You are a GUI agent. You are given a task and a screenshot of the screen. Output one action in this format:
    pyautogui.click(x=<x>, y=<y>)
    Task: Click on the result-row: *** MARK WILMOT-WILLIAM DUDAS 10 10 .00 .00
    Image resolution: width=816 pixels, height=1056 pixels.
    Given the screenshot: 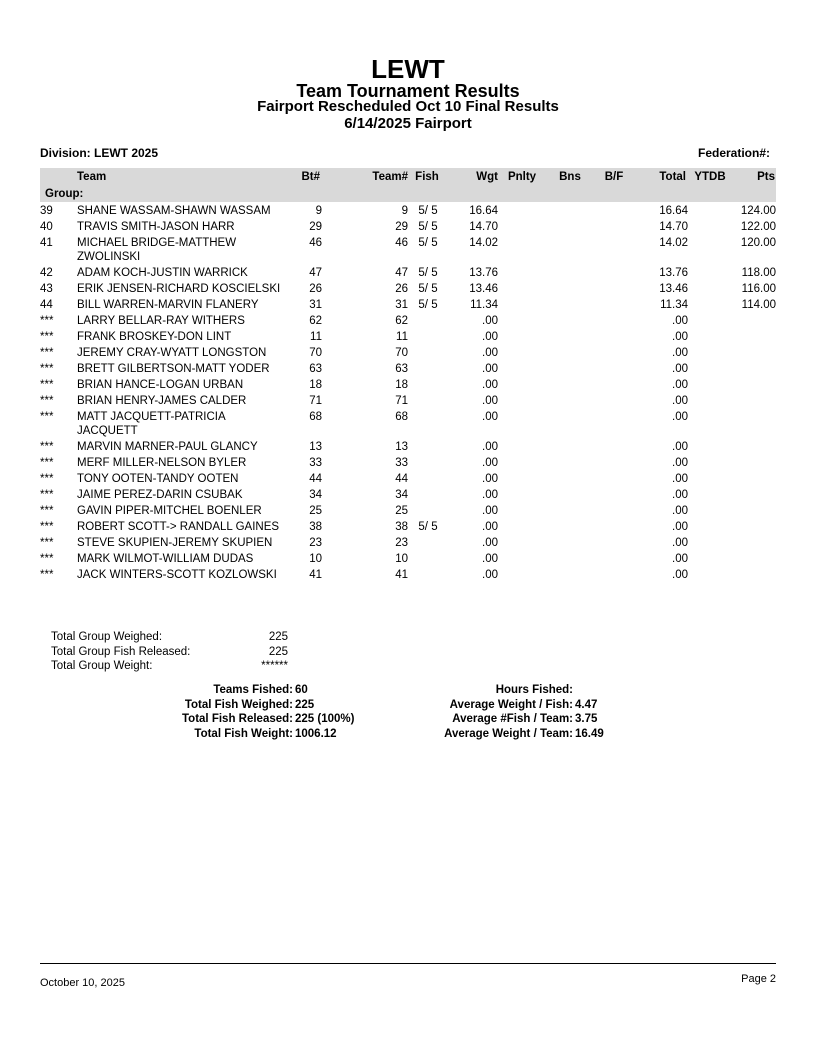 What is the action you would take?
    pyautogui.click(x=408, y=558)
    